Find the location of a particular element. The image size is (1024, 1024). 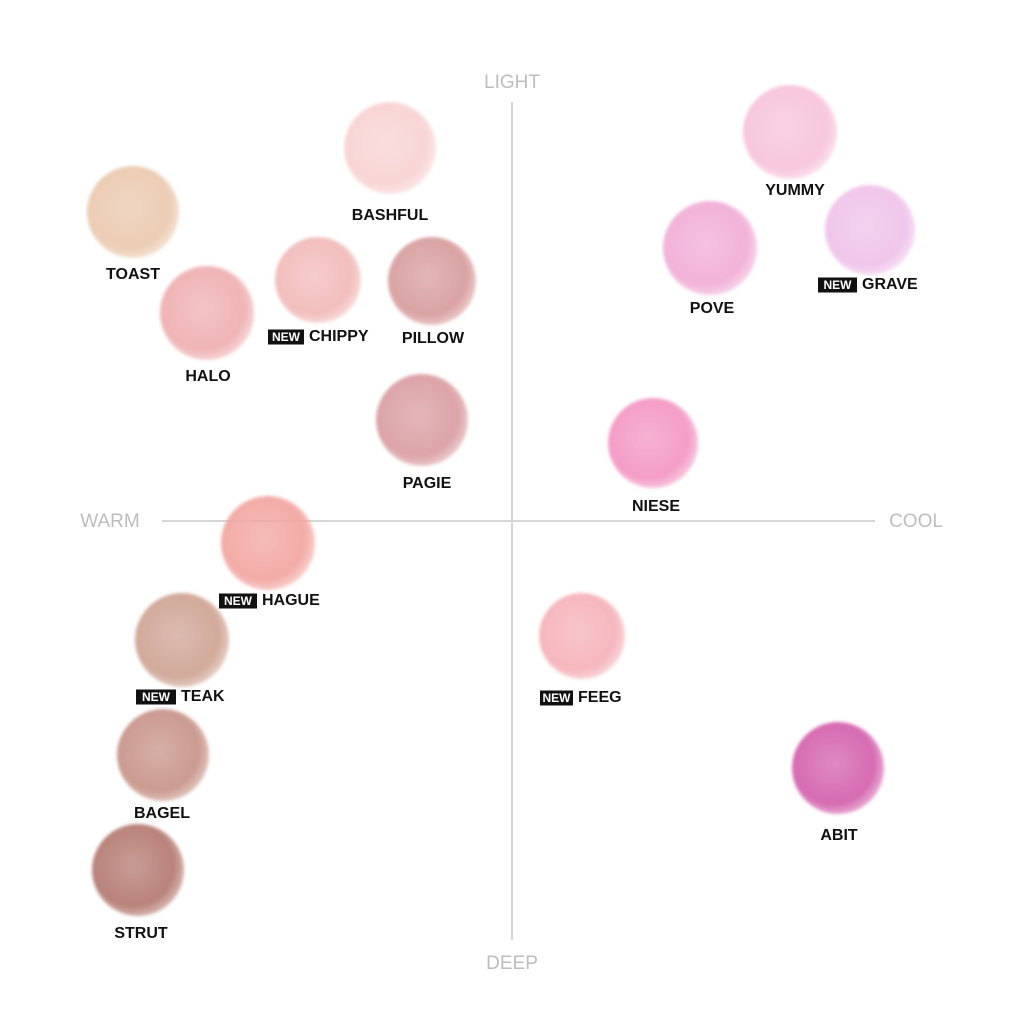

axis-label-right: COOL is located at coordinates (916, 521).